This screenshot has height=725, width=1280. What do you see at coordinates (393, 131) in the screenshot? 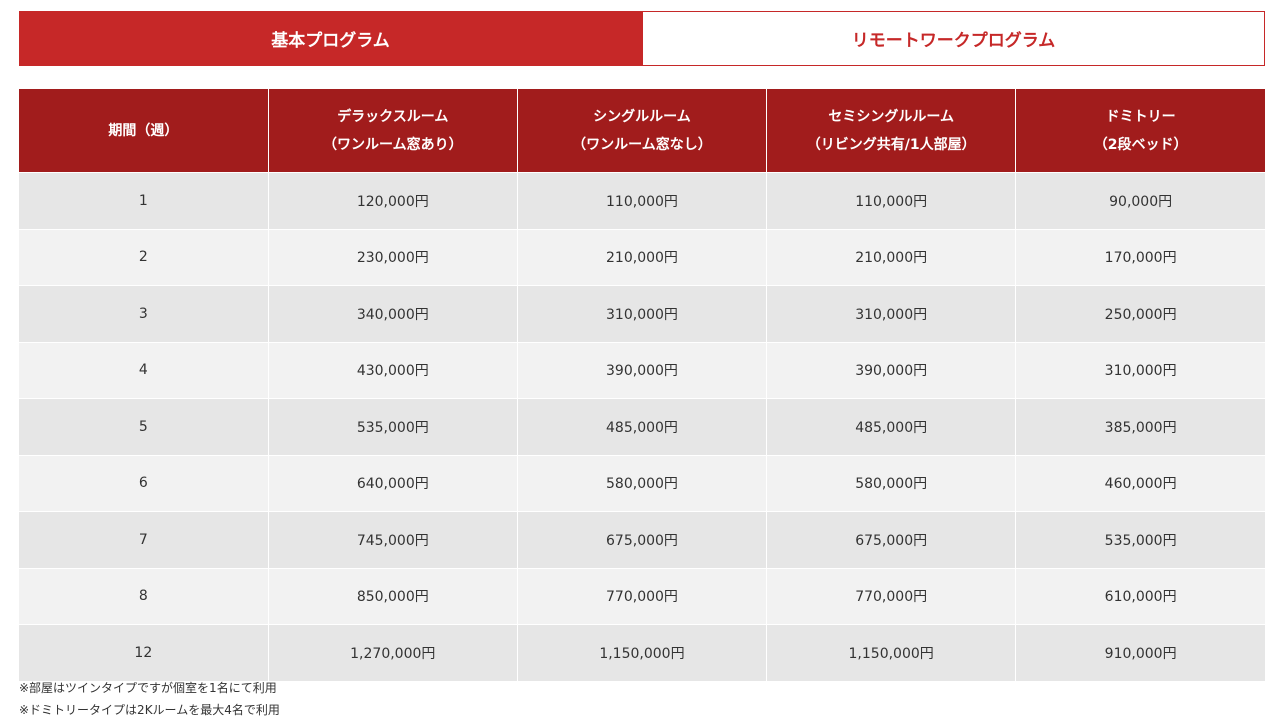
I see `header-deluxe-room: デラックスルーム （ワンルーム窓あり）` at bounding box center [393, 131].